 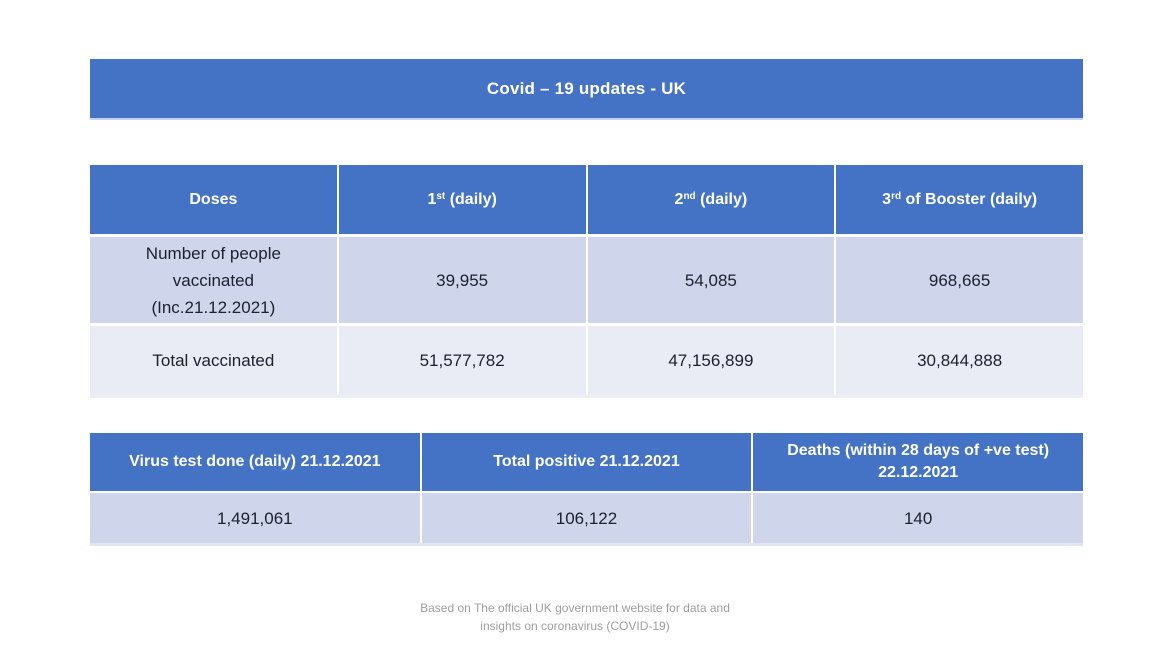 What do you see at coordinates (586, 462) in the screenshot?
I see `stats-header-positive: Total positive 21.12.2021` at bounding box center [586, 462].